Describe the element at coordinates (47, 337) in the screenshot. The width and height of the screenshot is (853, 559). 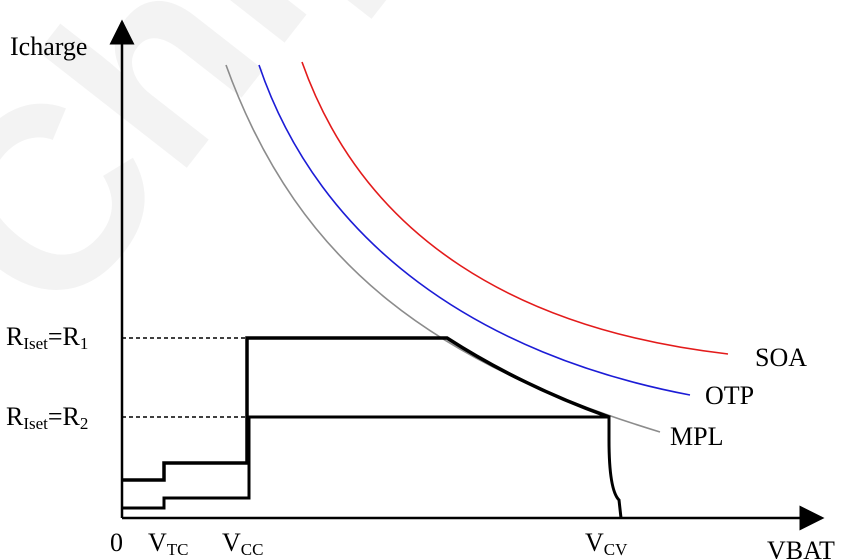
I see `r1-tick-label: RIset=R1` at that location.